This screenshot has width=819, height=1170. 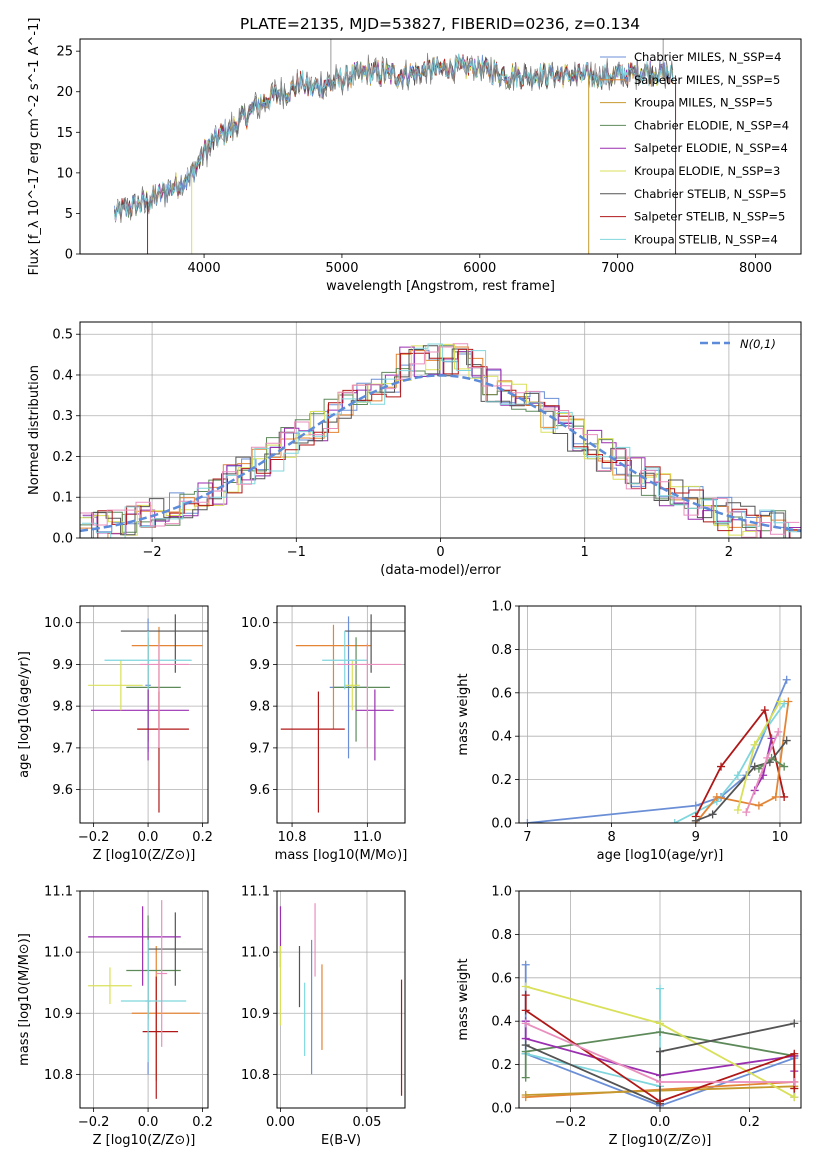 What do you see at coordinates (707, 80) in the screenshot?
I see `legend-entry: Salpeter MILES, N_SSP=5` at bounding box center [707, 80].